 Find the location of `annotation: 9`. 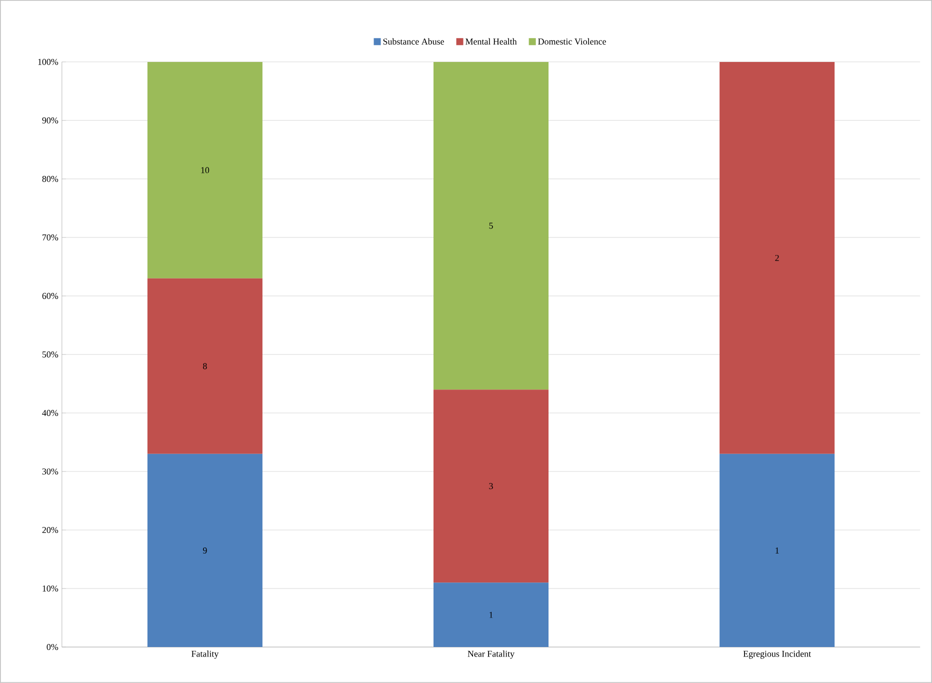

annotation: 9 is located at coordinates (204, 551).